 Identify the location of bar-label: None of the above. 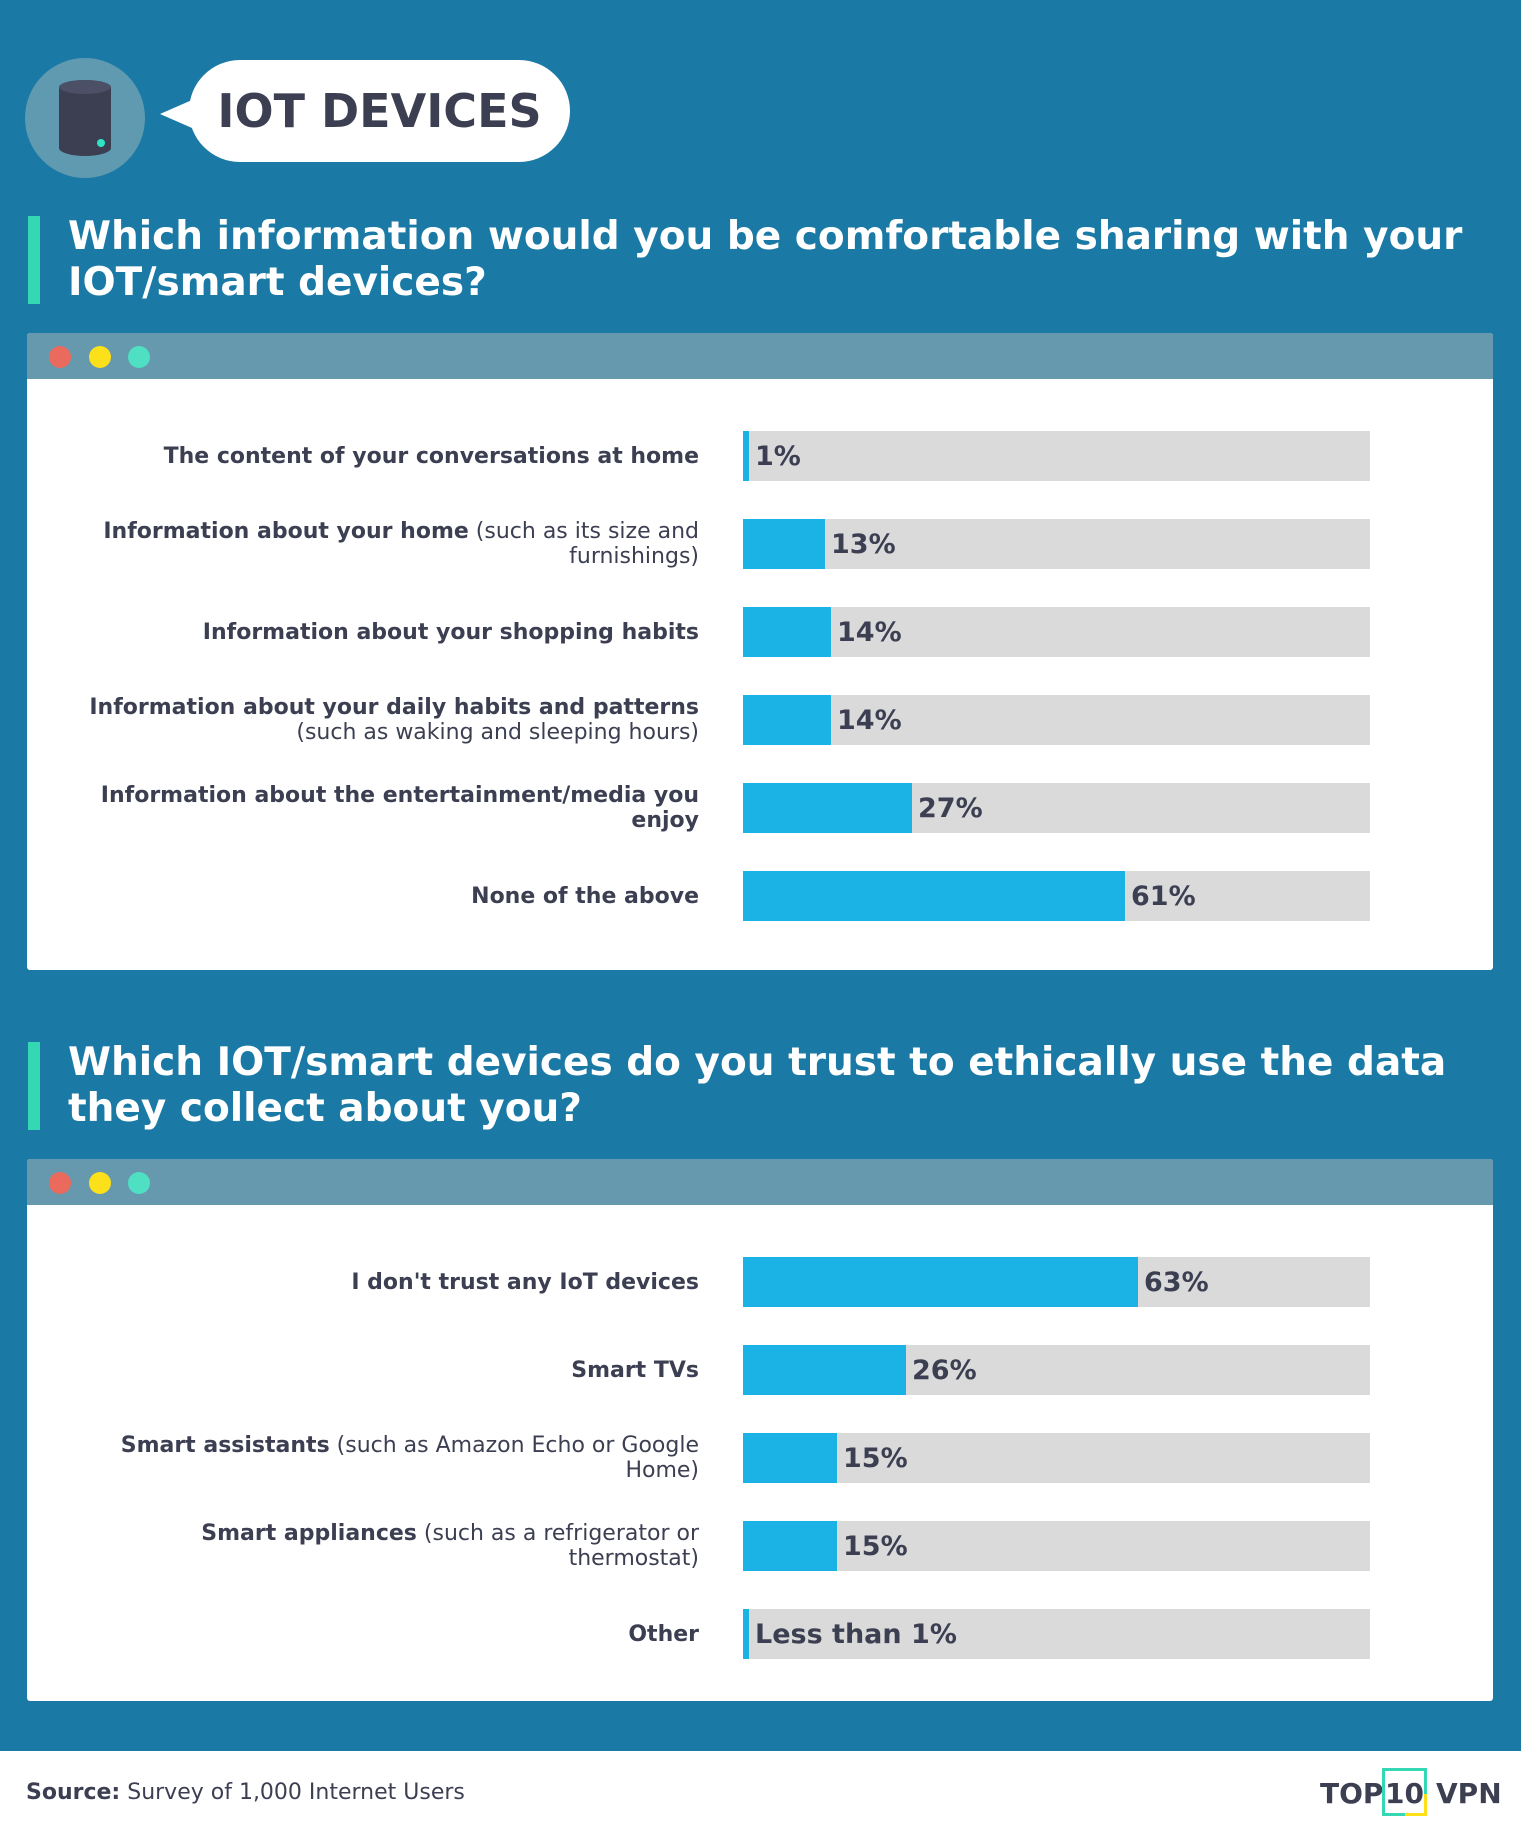
(389, 896).